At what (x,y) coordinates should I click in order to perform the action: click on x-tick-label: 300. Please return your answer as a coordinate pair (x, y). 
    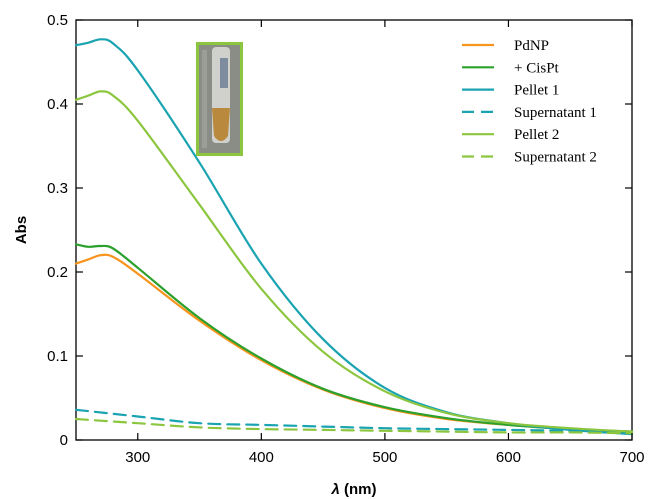
    Looking at the image, I should click on (137, 457).